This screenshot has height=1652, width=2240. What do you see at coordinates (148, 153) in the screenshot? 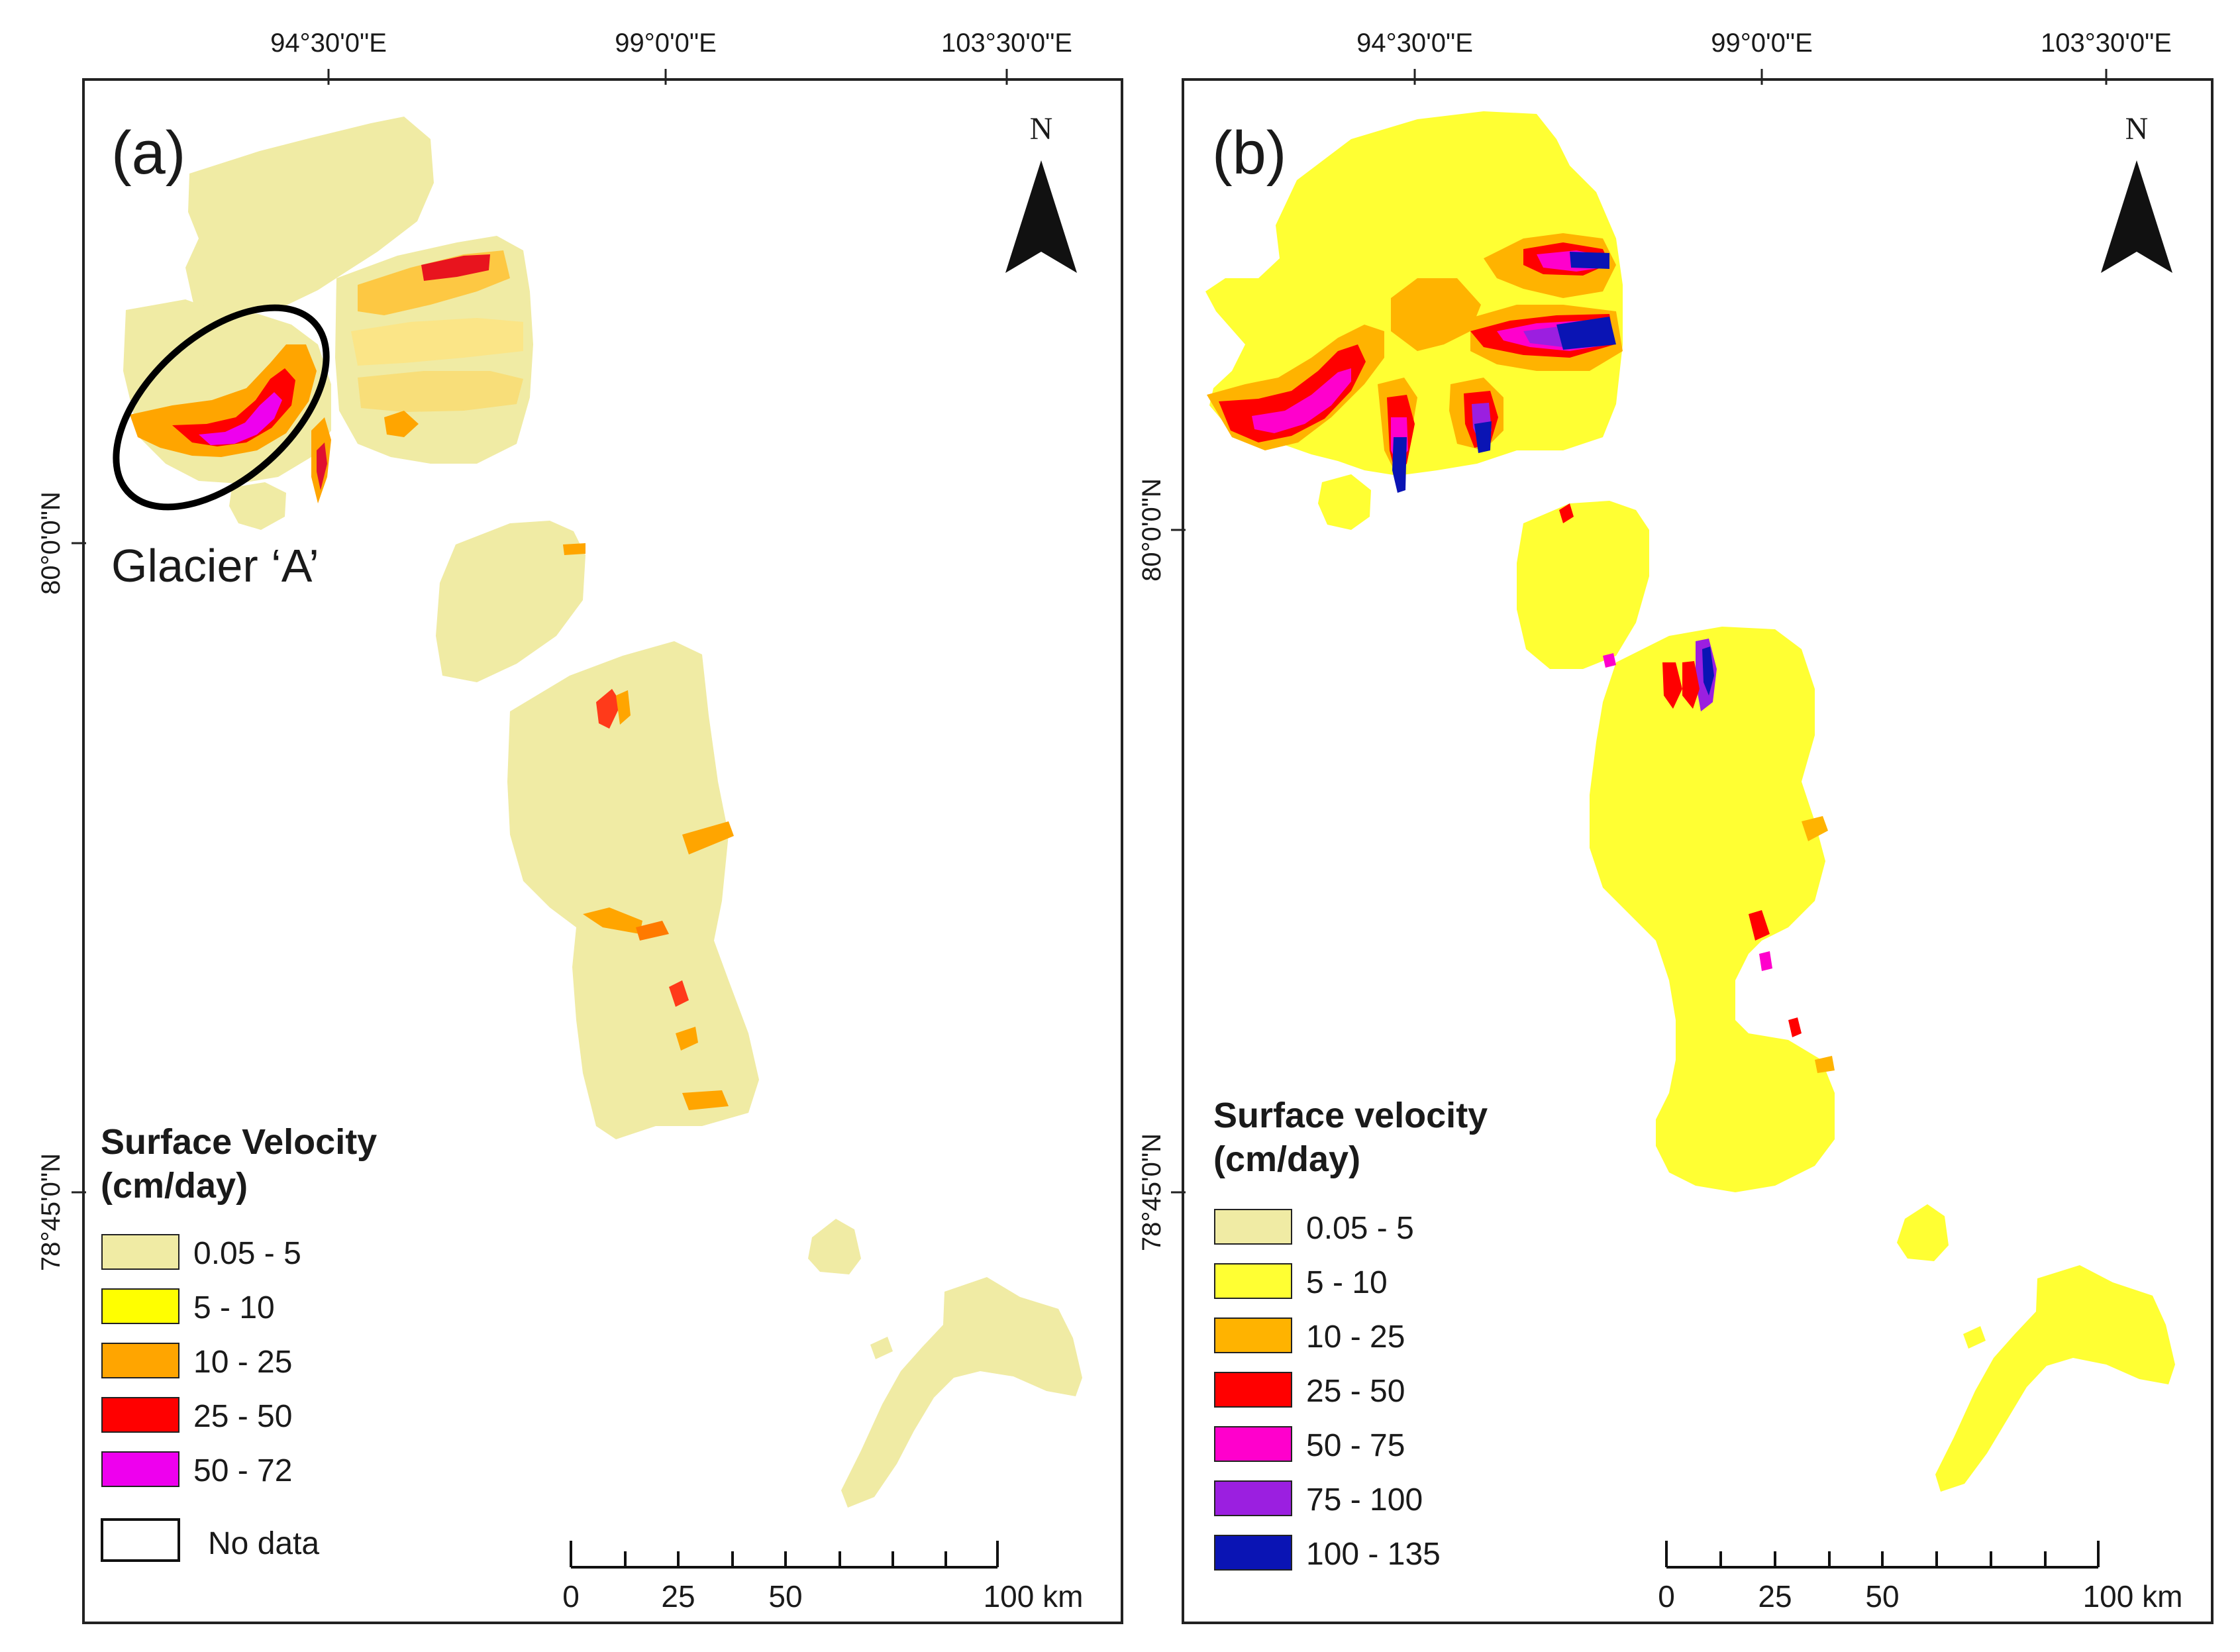
I see `panel-letter-a: (a)` at bounding box center [148, 153].